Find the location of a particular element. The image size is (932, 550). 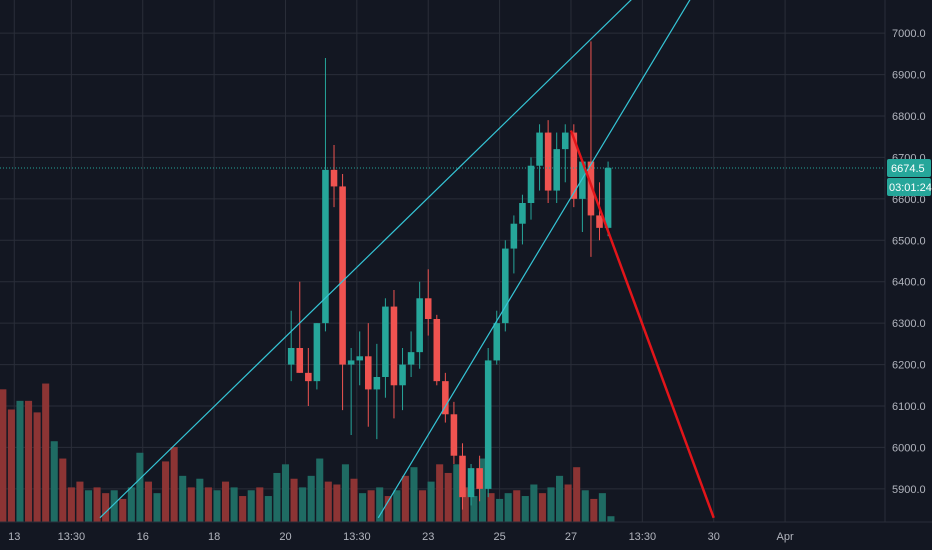

time-axis-background is located at coordinates (466, 536).